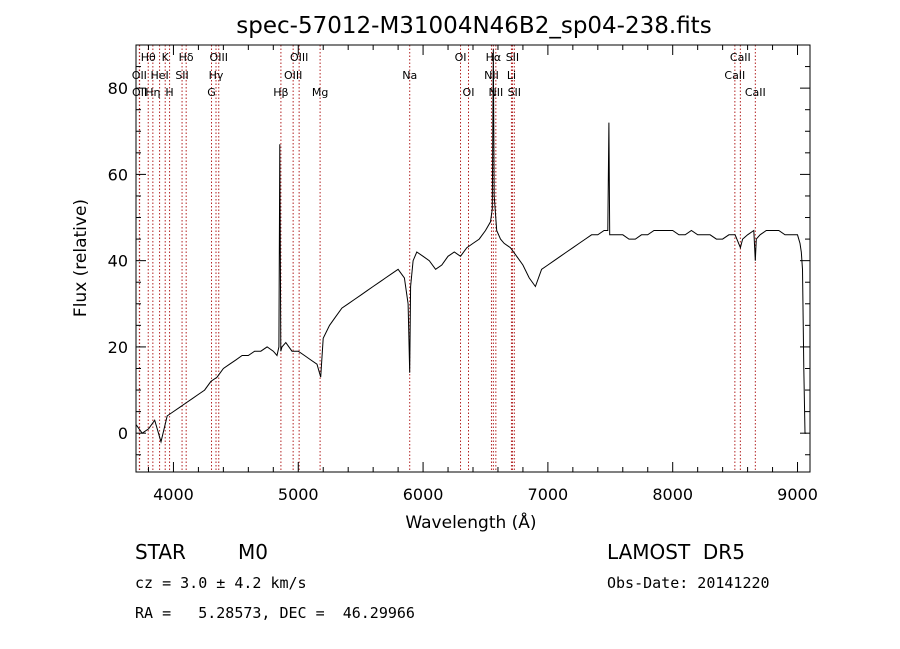  I want to click on x-axis-label: Wavelength (Å), so click(470, 522).